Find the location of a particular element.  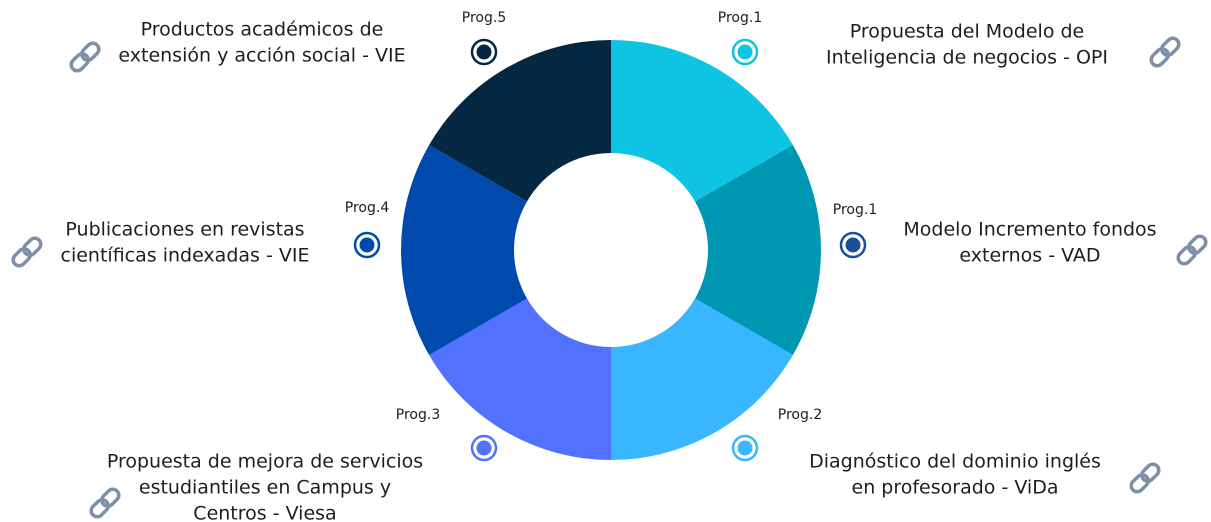

prog-label: Prog.5 is located at coordinates (484, 18).